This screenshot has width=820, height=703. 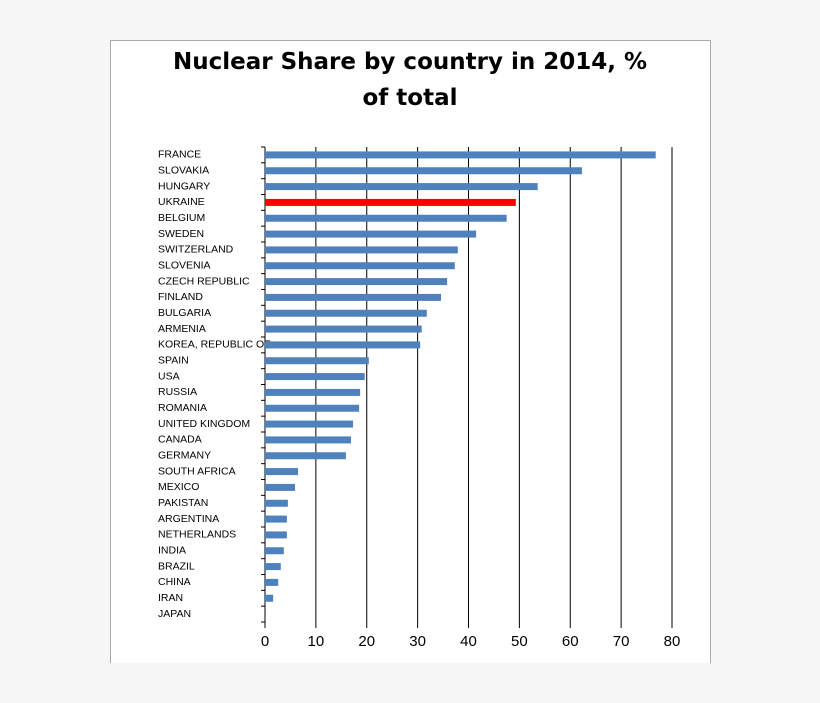 I want to click on y-tick-label: UNITED KINGDOM, so click(x=204, y=424).